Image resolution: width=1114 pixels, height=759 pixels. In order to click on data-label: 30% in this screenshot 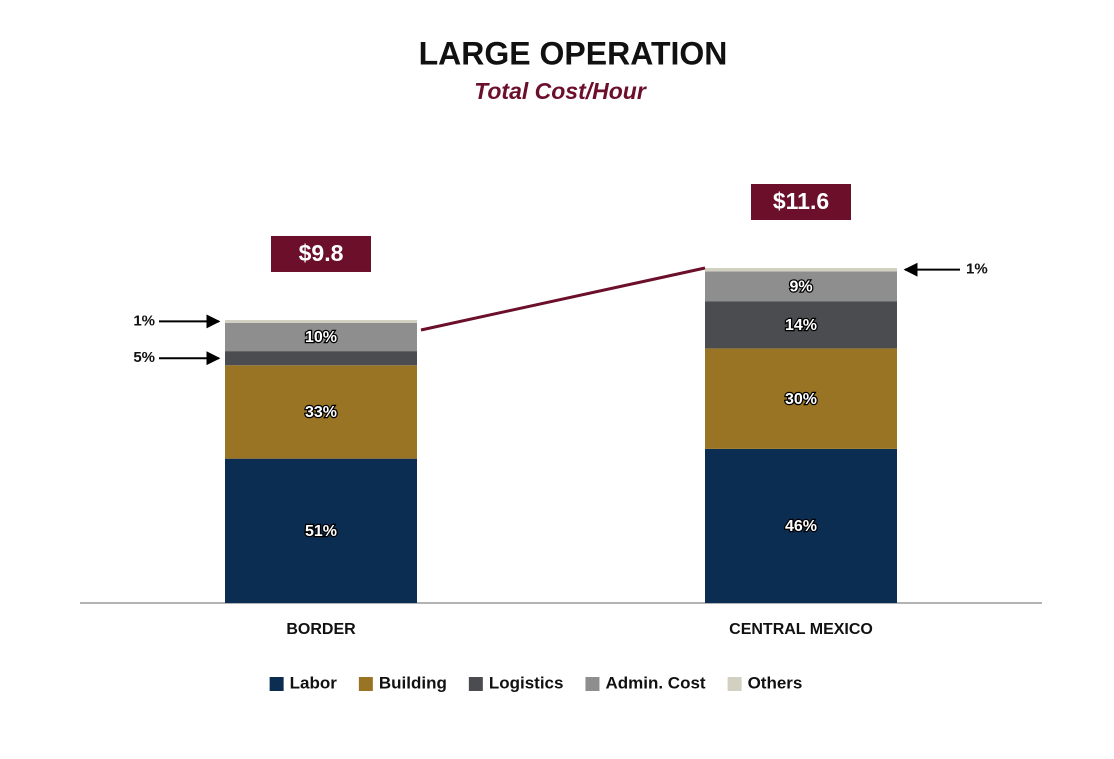, I will do `click(801, 399)`.